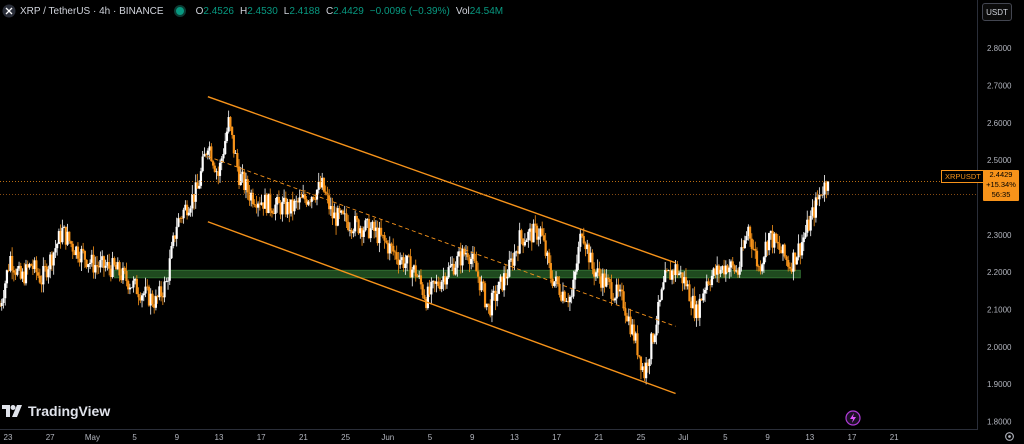 The image size is (1024, 444). I want to click on xrp-logo-icon, so click(9, 11).